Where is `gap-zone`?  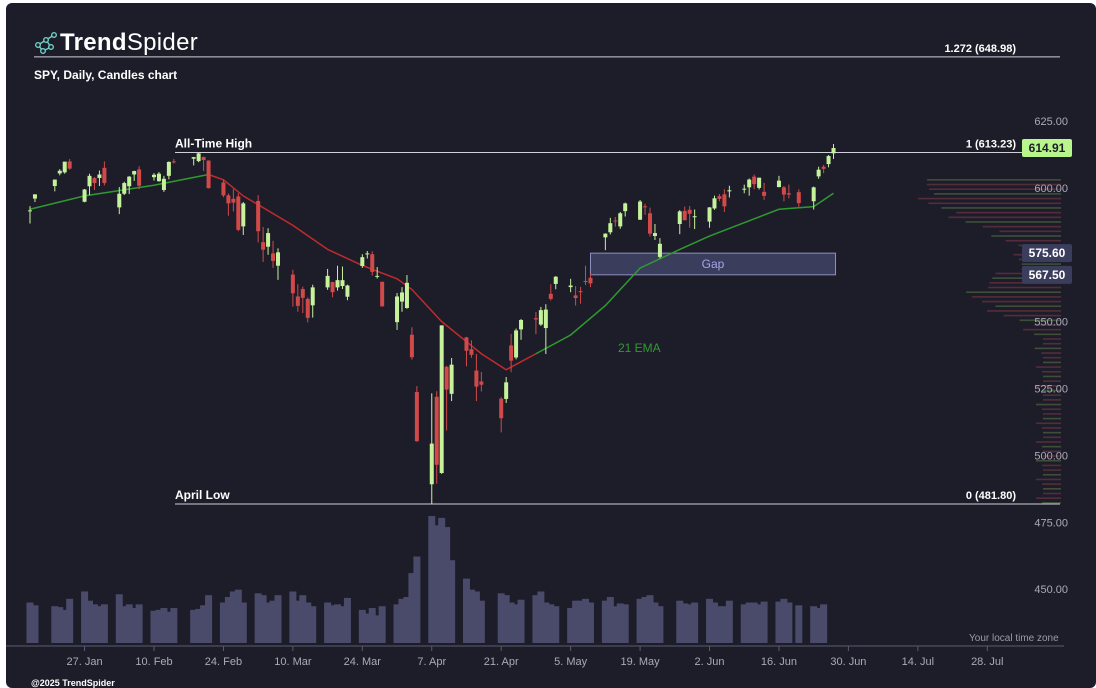 gap-zone is located at coordinates (713, 264).